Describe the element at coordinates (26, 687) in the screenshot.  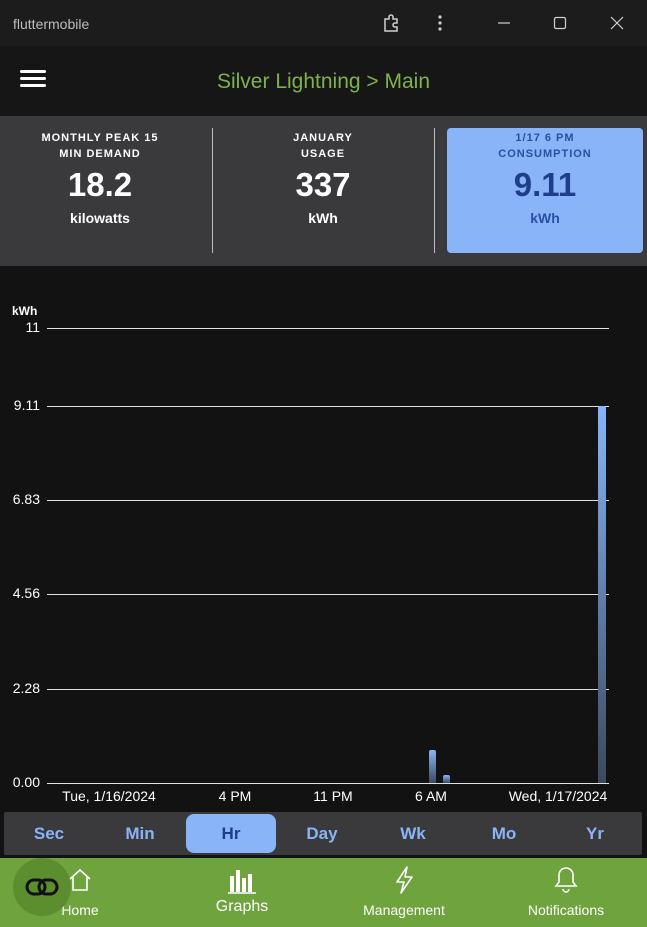
I see `y-tick-label: 2.28` at that location.